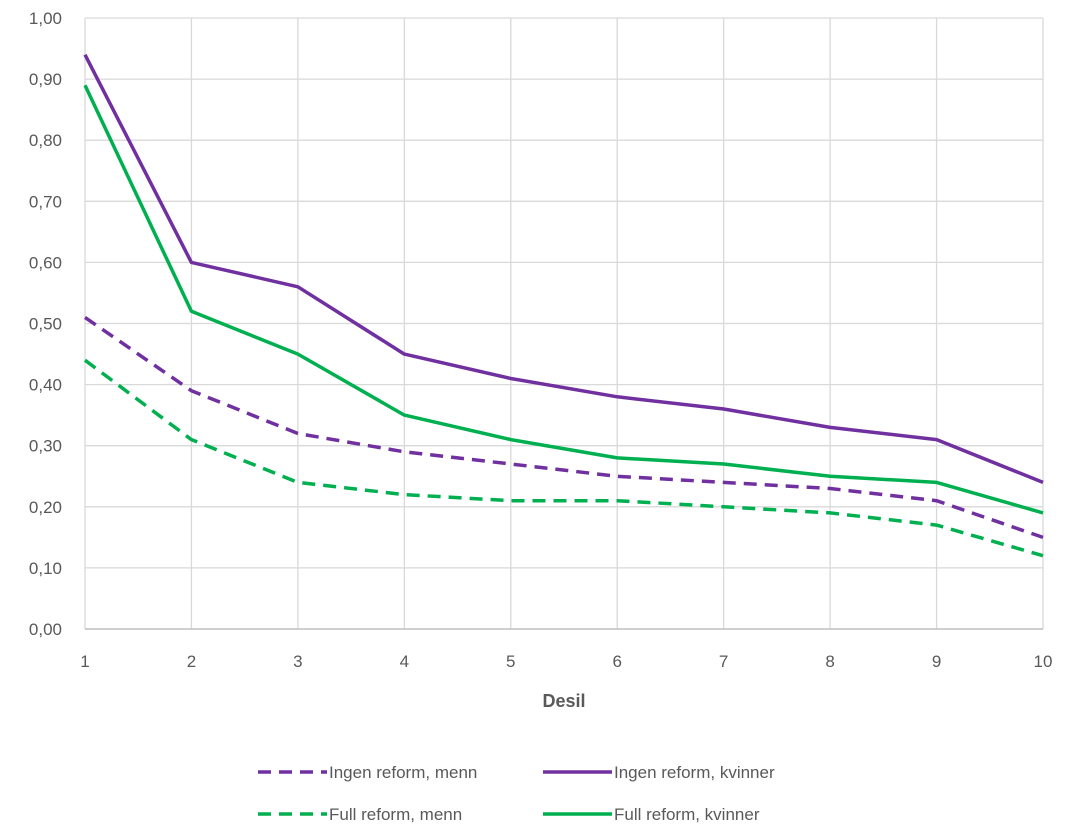 The image size is (1079, 827). Describe the element at coordinates (1043, 661) in the screenshot. I see `x-tick-label: 10` at that location.